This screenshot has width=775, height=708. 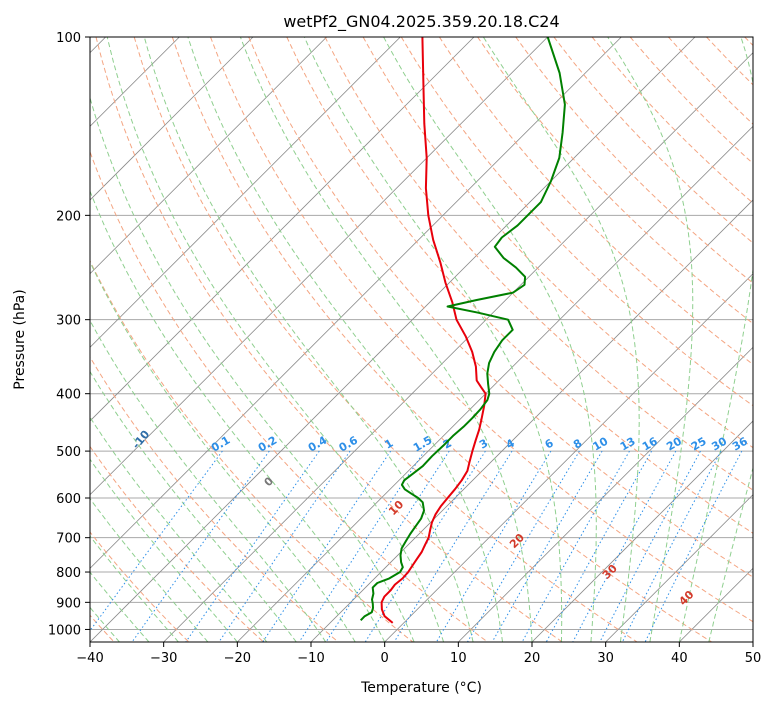 I want to click on x-tick-label: −40, so click(x=89, y=658).